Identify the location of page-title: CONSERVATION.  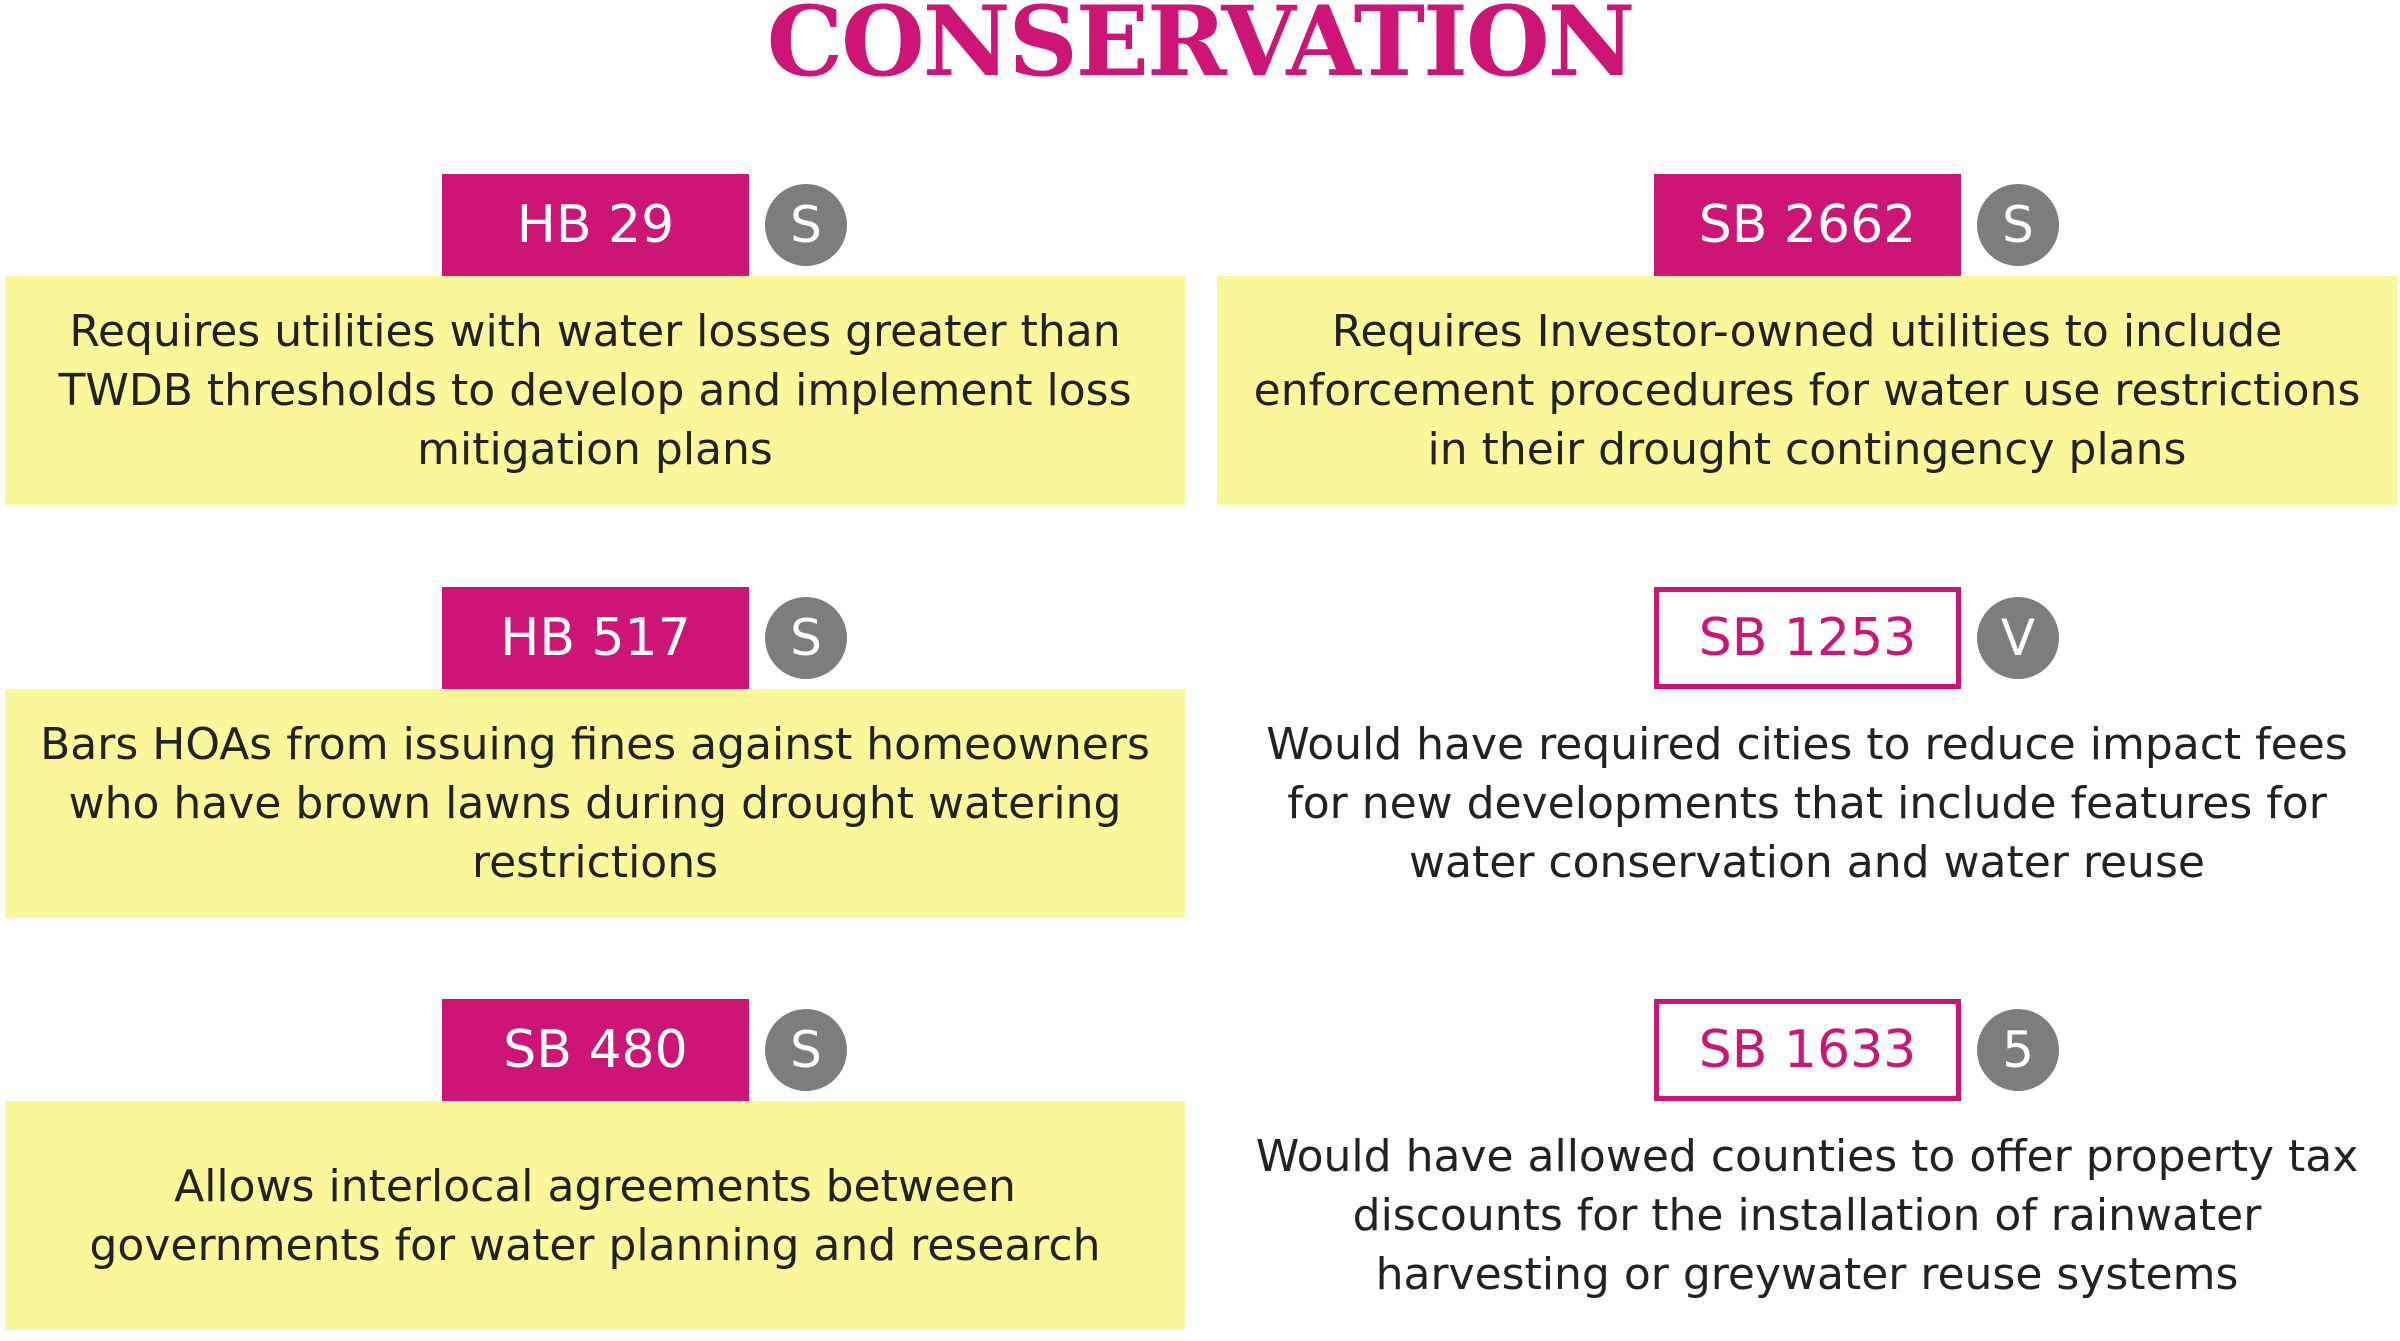
(1201, 49).